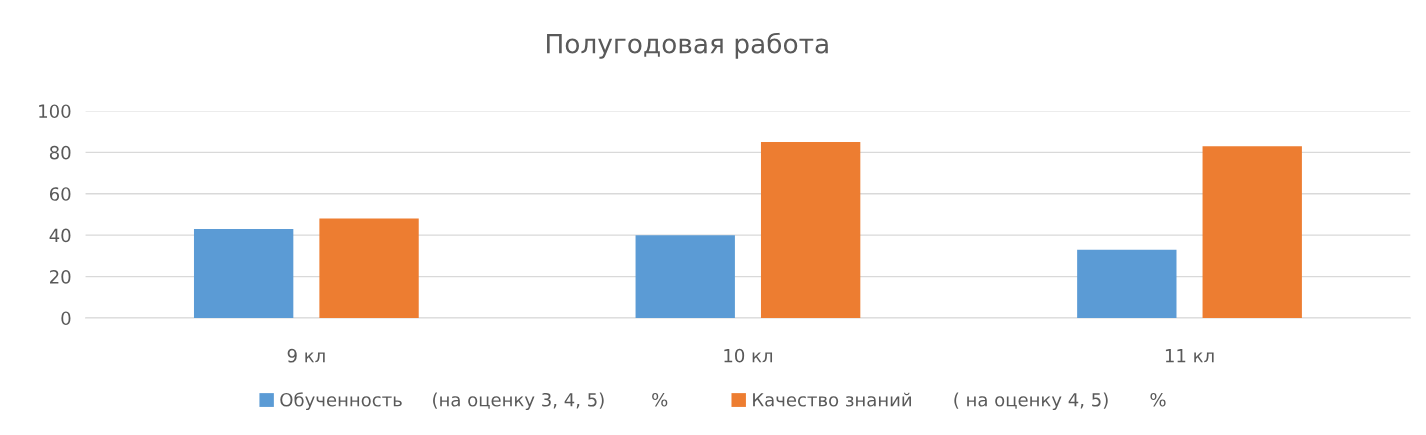 Image resolution: width=1426 pixels, height=435 pixels. Describe the element at coordinates (748, 355) in the screenshot. I see `x-tick-label: 10 кл` at that location.